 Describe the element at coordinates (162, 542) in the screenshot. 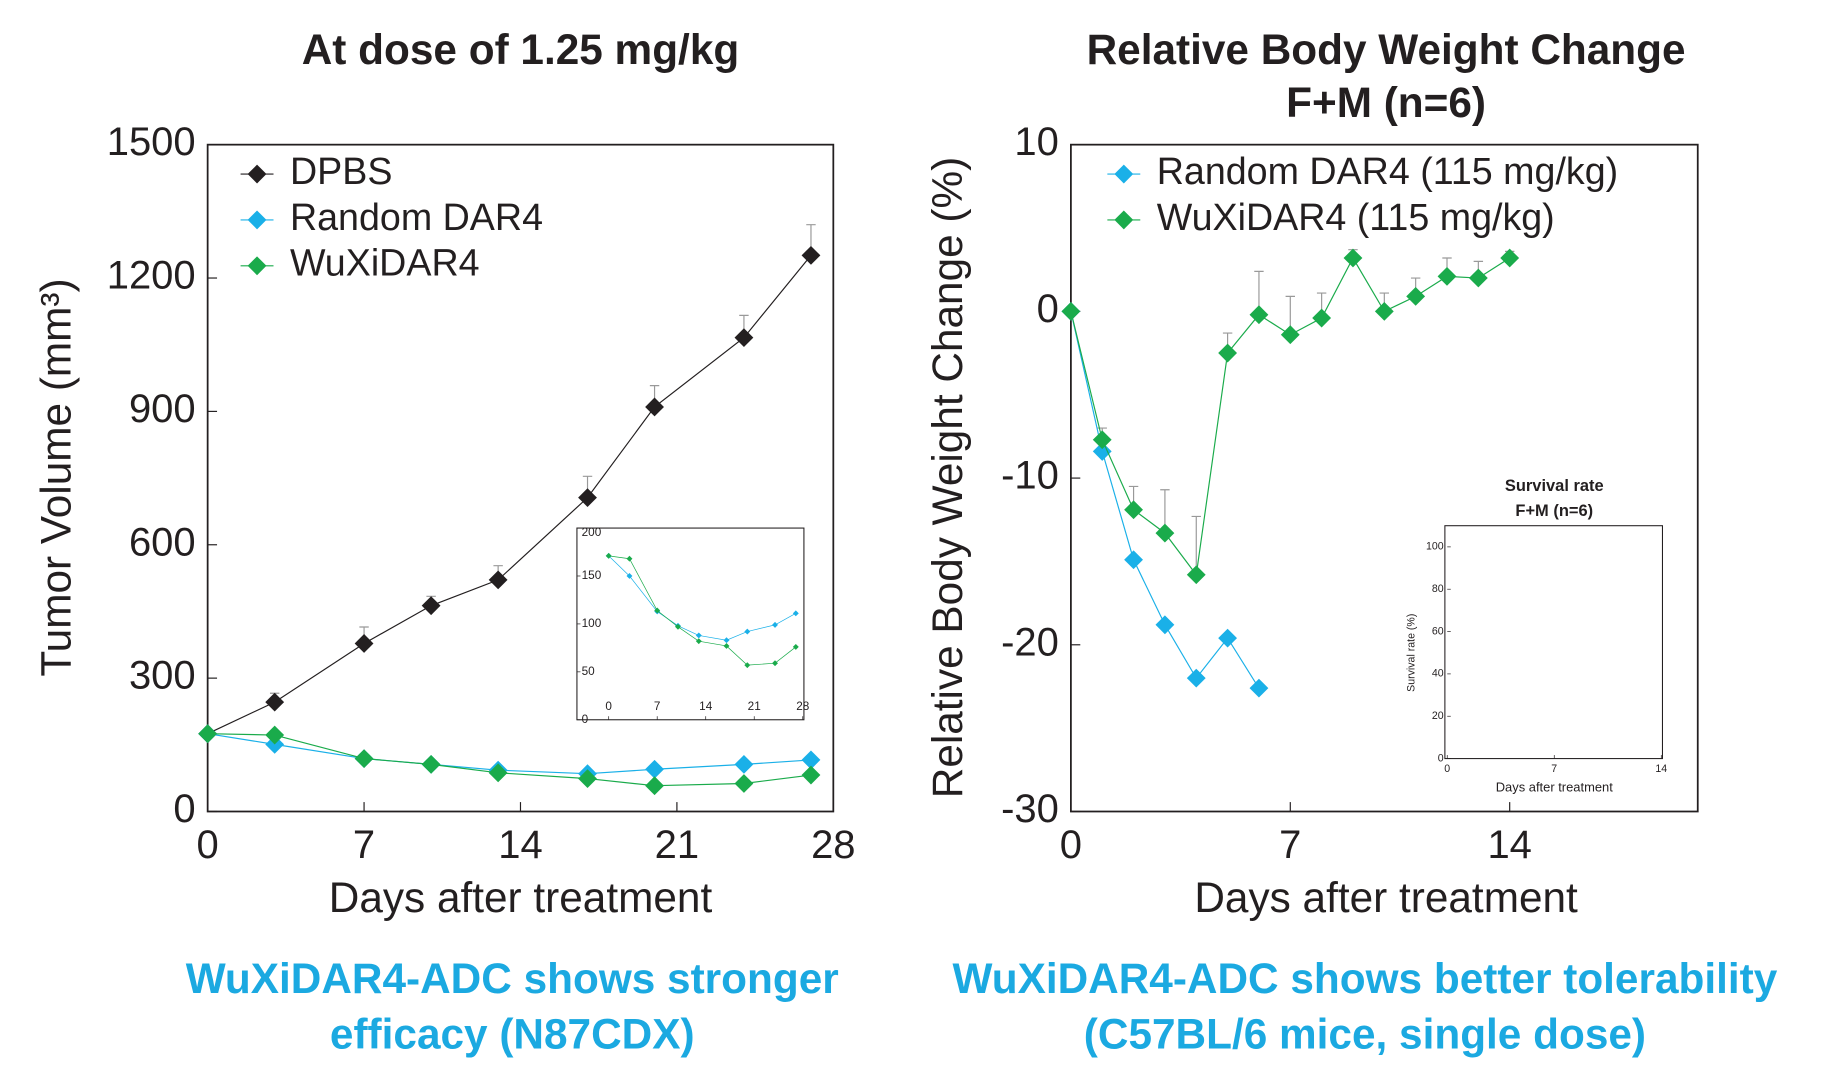

I see `y-tick-label: 600` at that location.